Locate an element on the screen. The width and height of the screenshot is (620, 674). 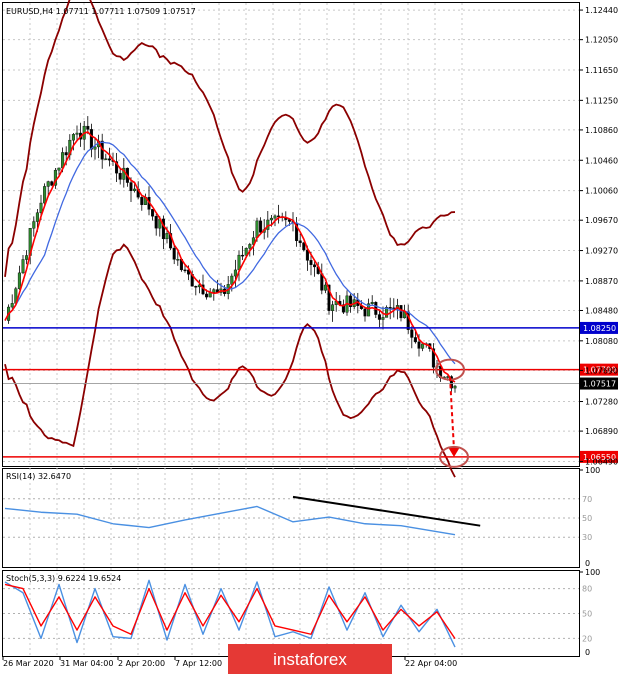
price-tick-label: 1.09670 is located at coordinates (601, 220).